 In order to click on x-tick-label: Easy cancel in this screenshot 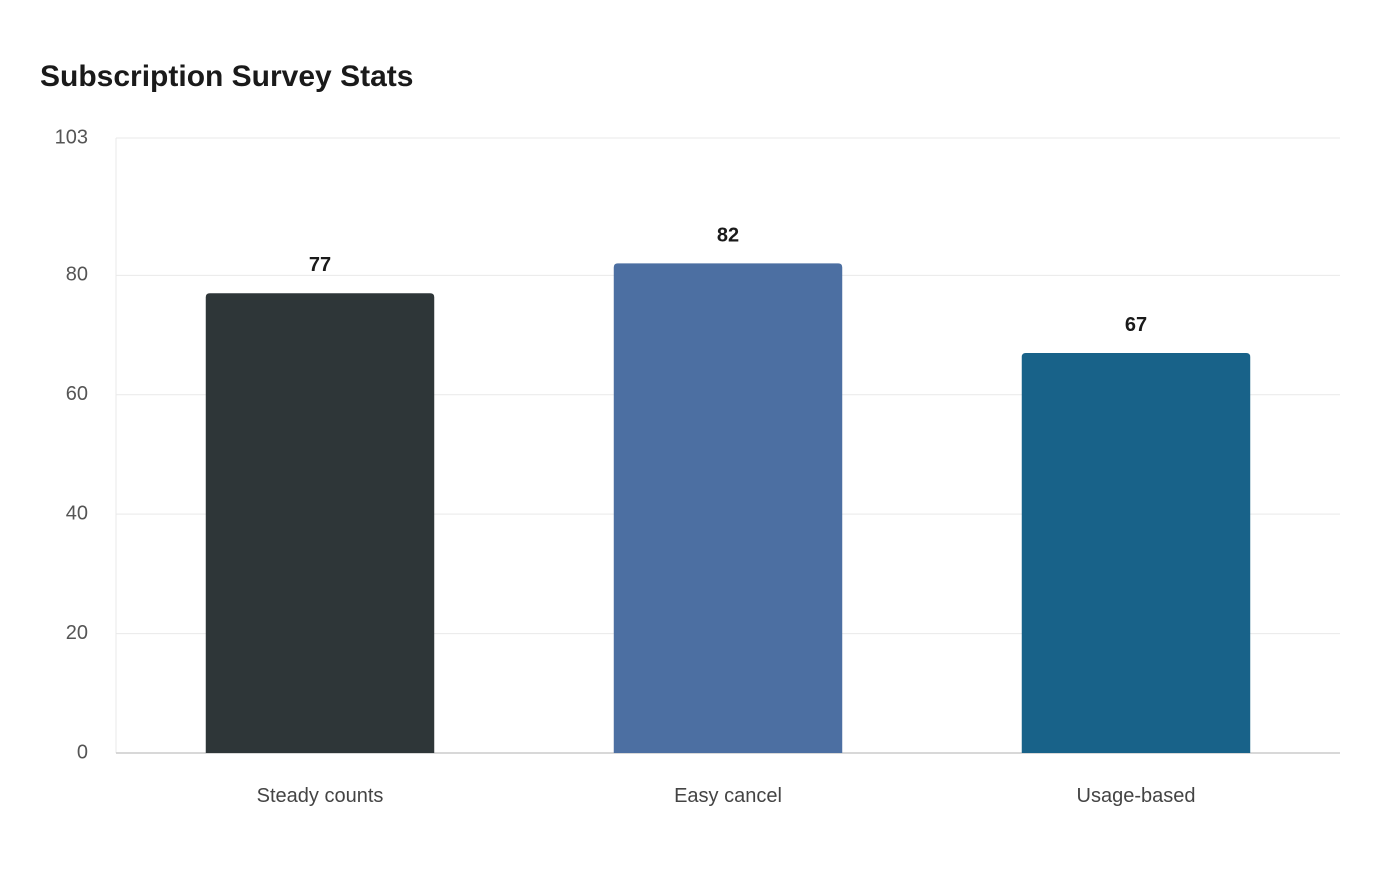, I will do `click(728, 796)`.